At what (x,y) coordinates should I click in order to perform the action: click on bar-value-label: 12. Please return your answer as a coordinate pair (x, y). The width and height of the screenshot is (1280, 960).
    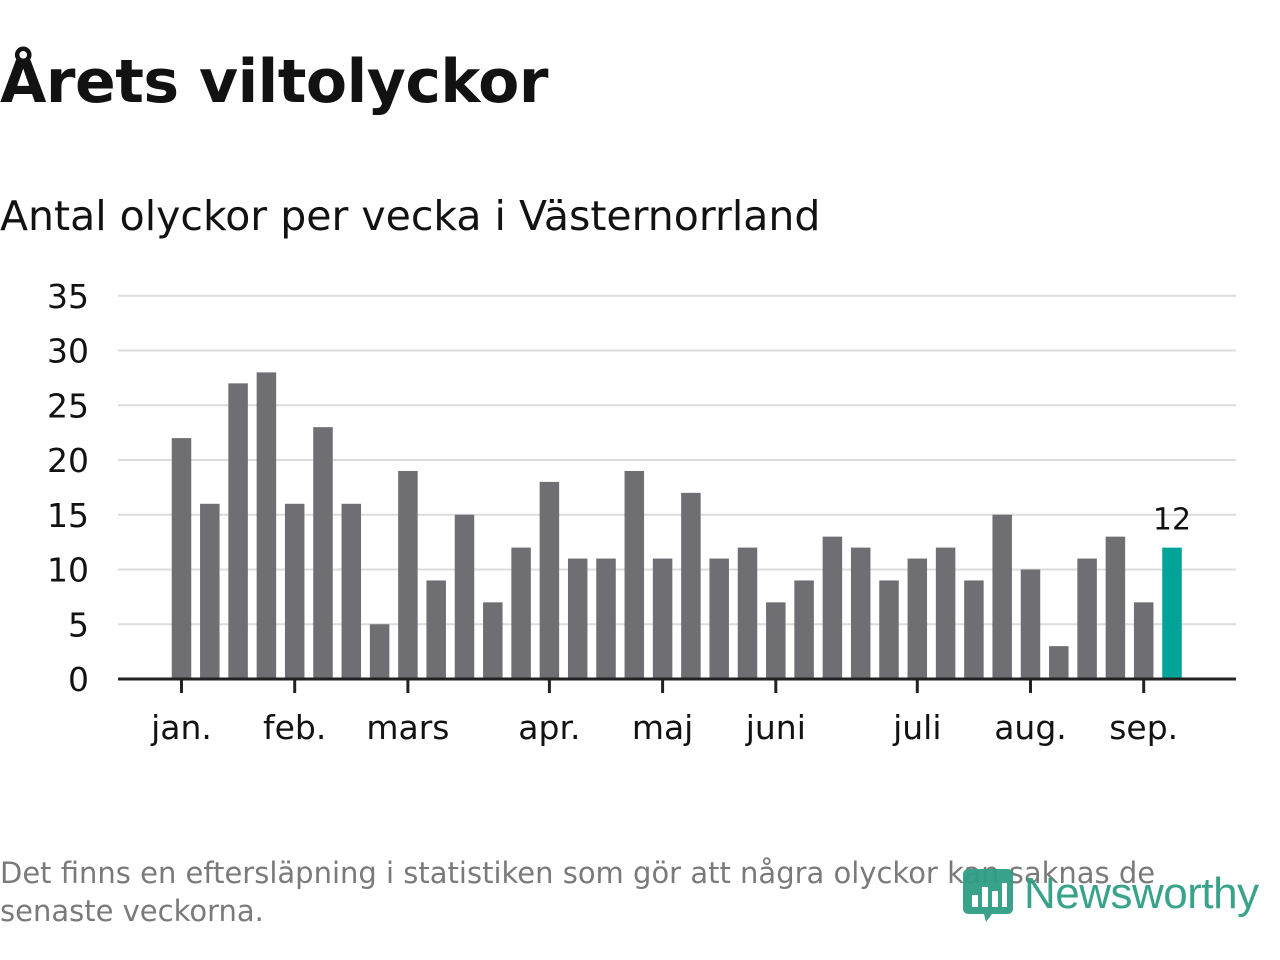
    Looking at the image, I should click on (1172, 520).